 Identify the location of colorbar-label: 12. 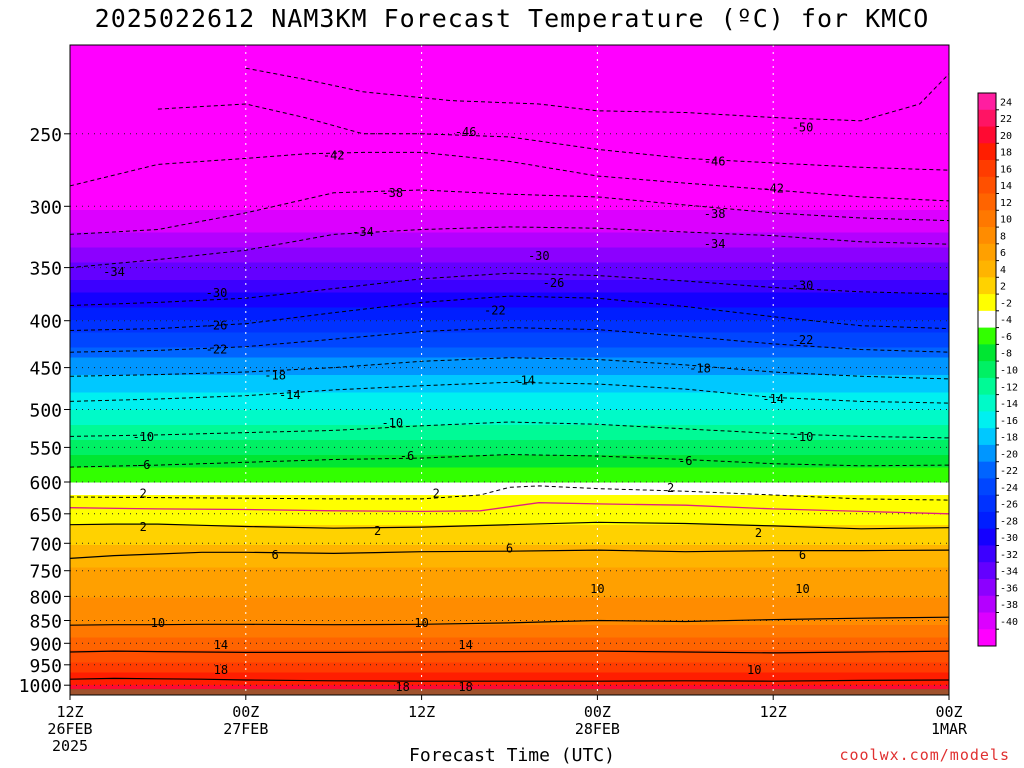
(1006, 203).